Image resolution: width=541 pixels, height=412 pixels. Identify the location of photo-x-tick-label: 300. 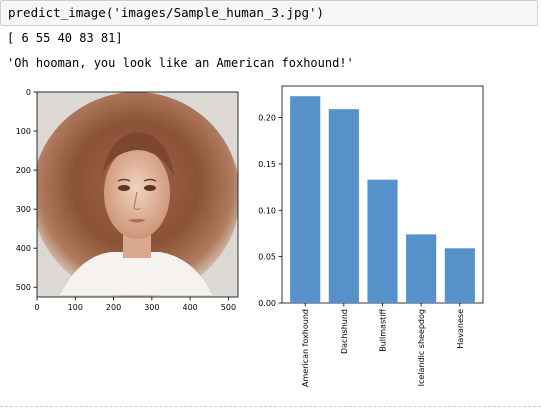
(151, 307).